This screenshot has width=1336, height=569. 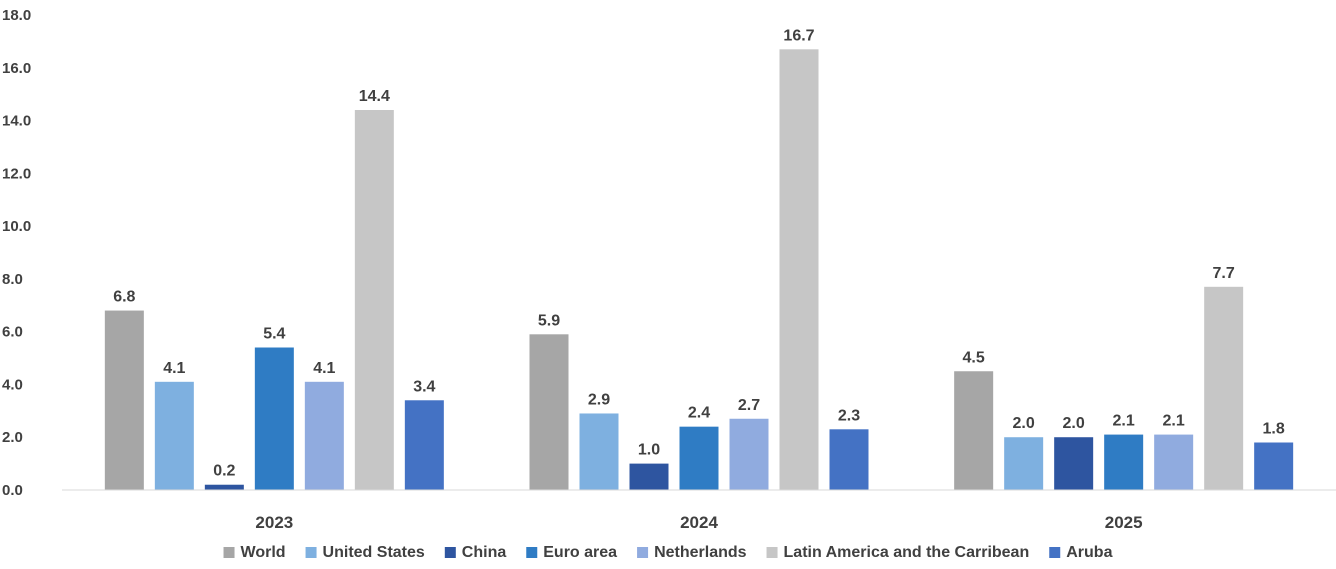 I want to click on x-tick-label: 2023, so click(x=274, y=522).